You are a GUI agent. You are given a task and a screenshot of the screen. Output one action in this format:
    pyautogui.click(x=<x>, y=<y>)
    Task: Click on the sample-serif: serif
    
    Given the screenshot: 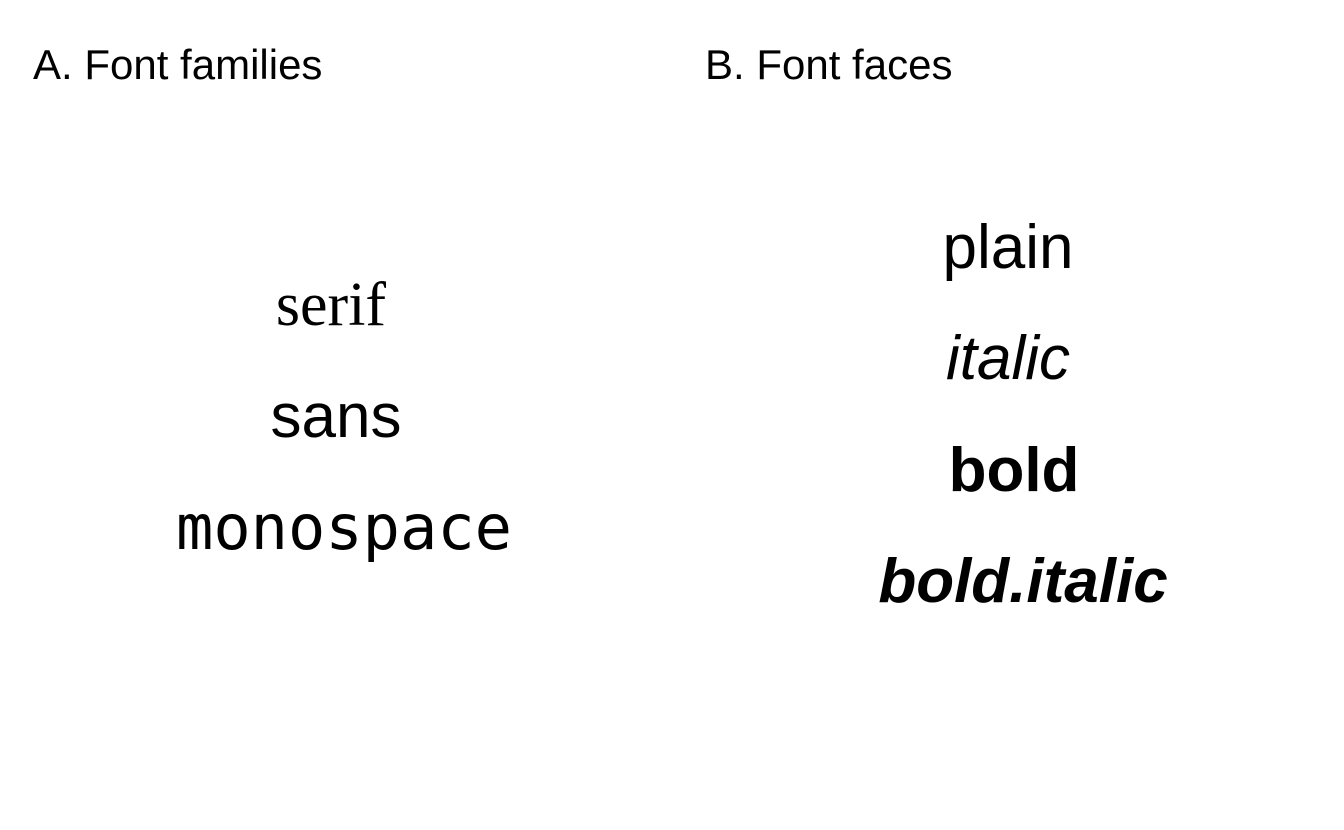 What is the action you would take?
    pyautogui.click(x=331, y=305)
    